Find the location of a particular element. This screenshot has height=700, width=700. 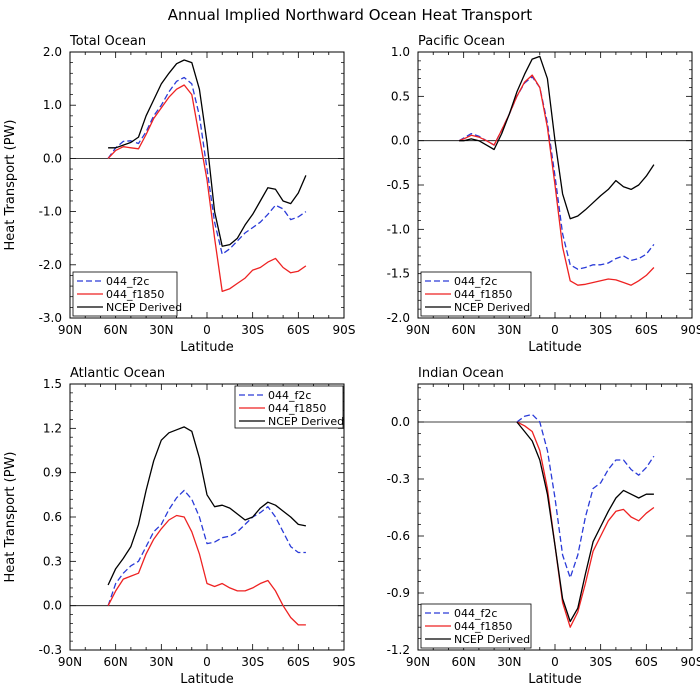

y-tick-label: -1.5 is located at coordinates (398, 274).